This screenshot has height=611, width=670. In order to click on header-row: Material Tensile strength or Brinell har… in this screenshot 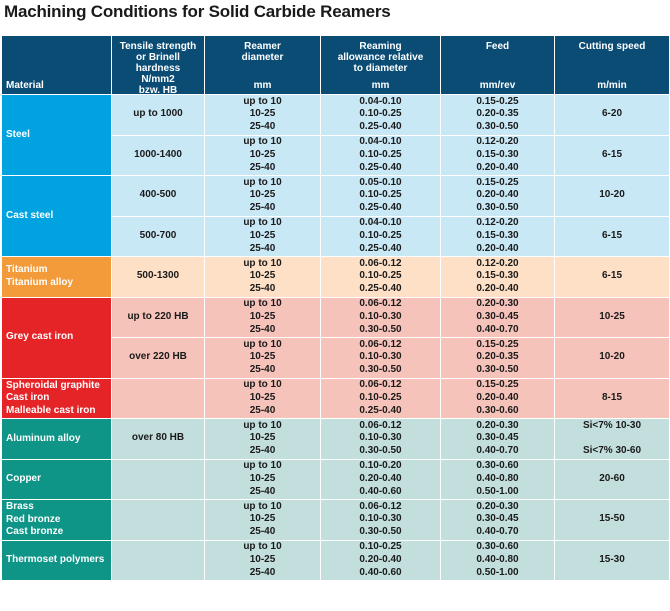, I will do `click(335, 65)`.